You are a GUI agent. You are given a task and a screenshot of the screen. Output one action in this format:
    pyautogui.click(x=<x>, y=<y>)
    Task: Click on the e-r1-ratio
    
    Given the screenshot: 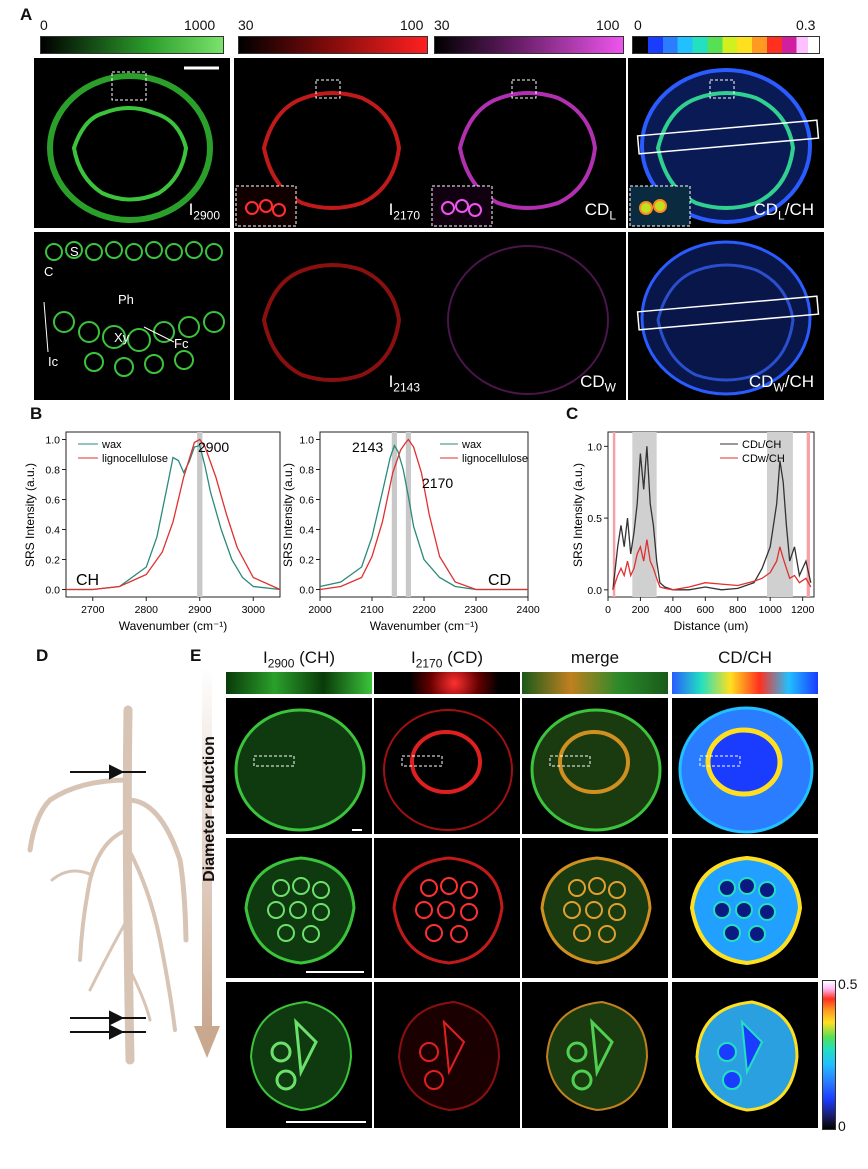 What is the action you would take?
    pyautogui.click(x=745, y=766)
    